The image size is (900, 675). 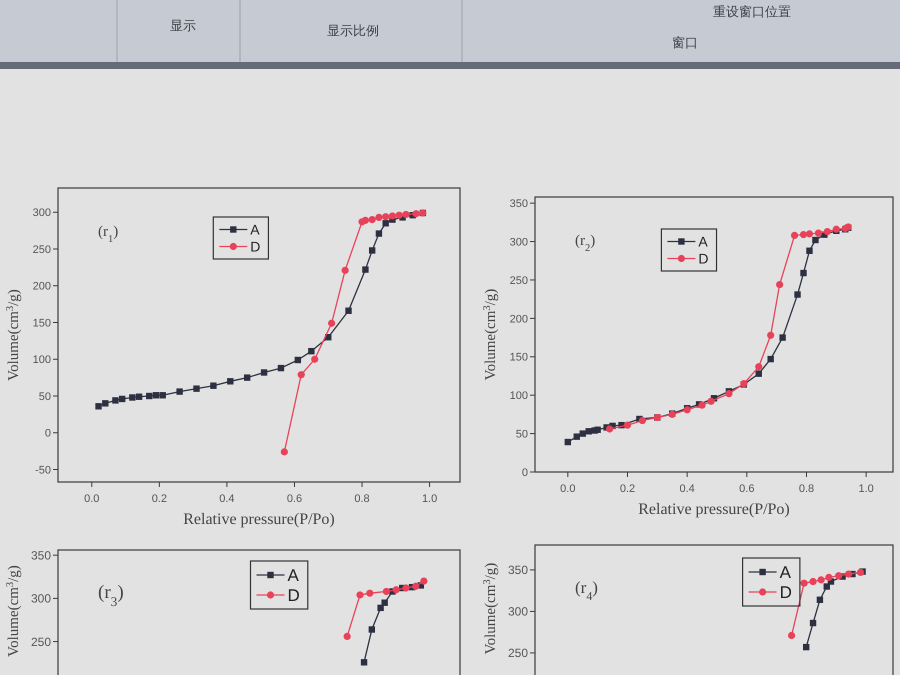 What do you see at coordinates (183, 26) in the screenshot?
I see `text: 显示` at bounding box center [183, 26].